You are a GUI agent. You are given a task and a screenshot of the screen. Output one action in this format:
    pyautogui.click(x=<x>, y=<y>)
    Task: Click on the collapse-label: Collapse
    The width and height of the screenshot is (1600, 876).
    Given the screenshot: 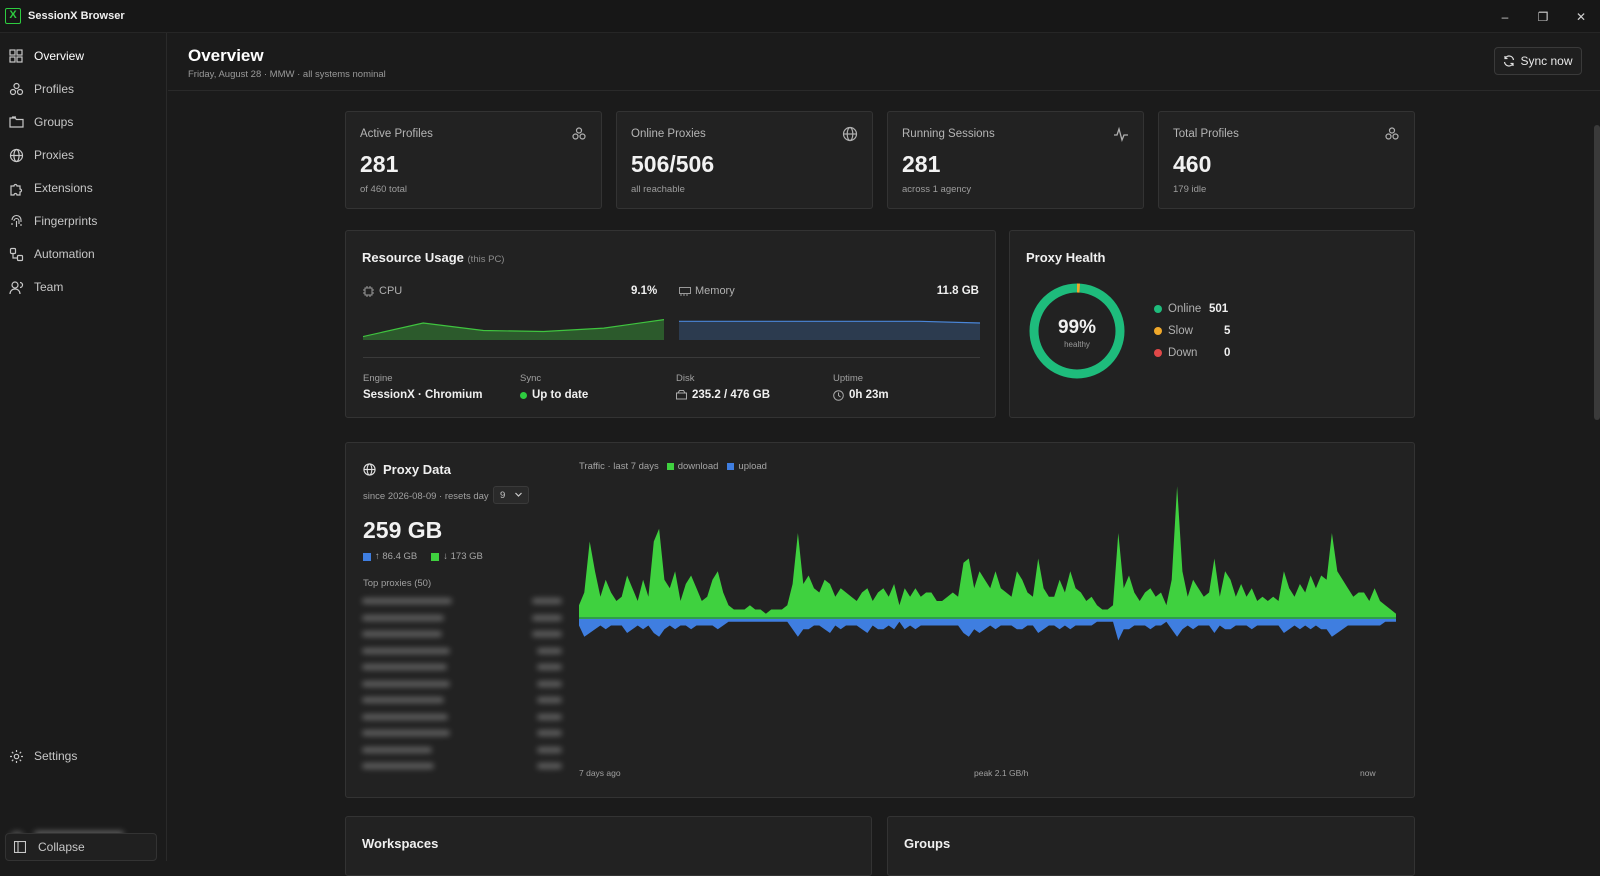 What is the action you would take?
    pyautogui.click(x=61, y=847)
    